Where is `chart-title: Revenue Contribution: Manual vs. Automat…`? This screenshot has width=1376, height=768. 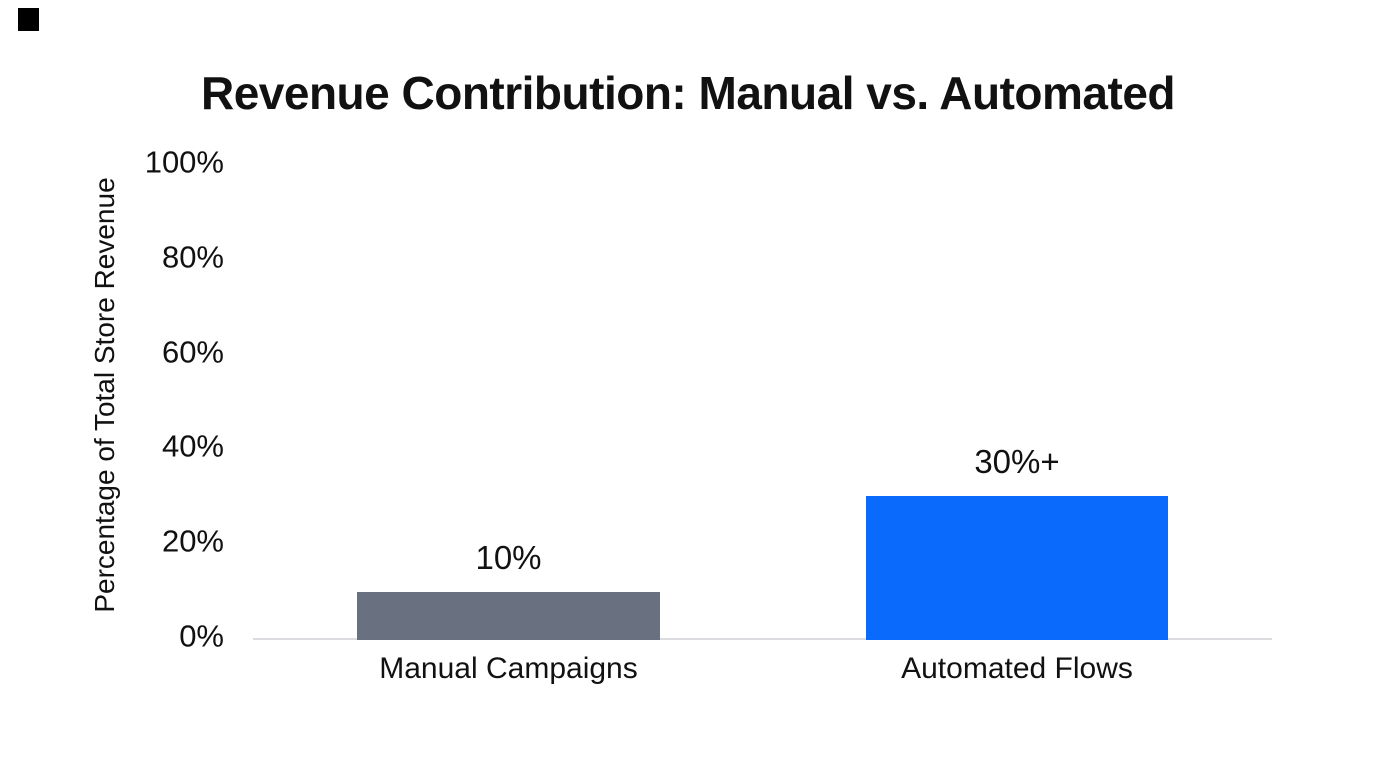
chart-title: Revenue Contribution: Manual vs. Automat… is located at coordinates (688, 93).